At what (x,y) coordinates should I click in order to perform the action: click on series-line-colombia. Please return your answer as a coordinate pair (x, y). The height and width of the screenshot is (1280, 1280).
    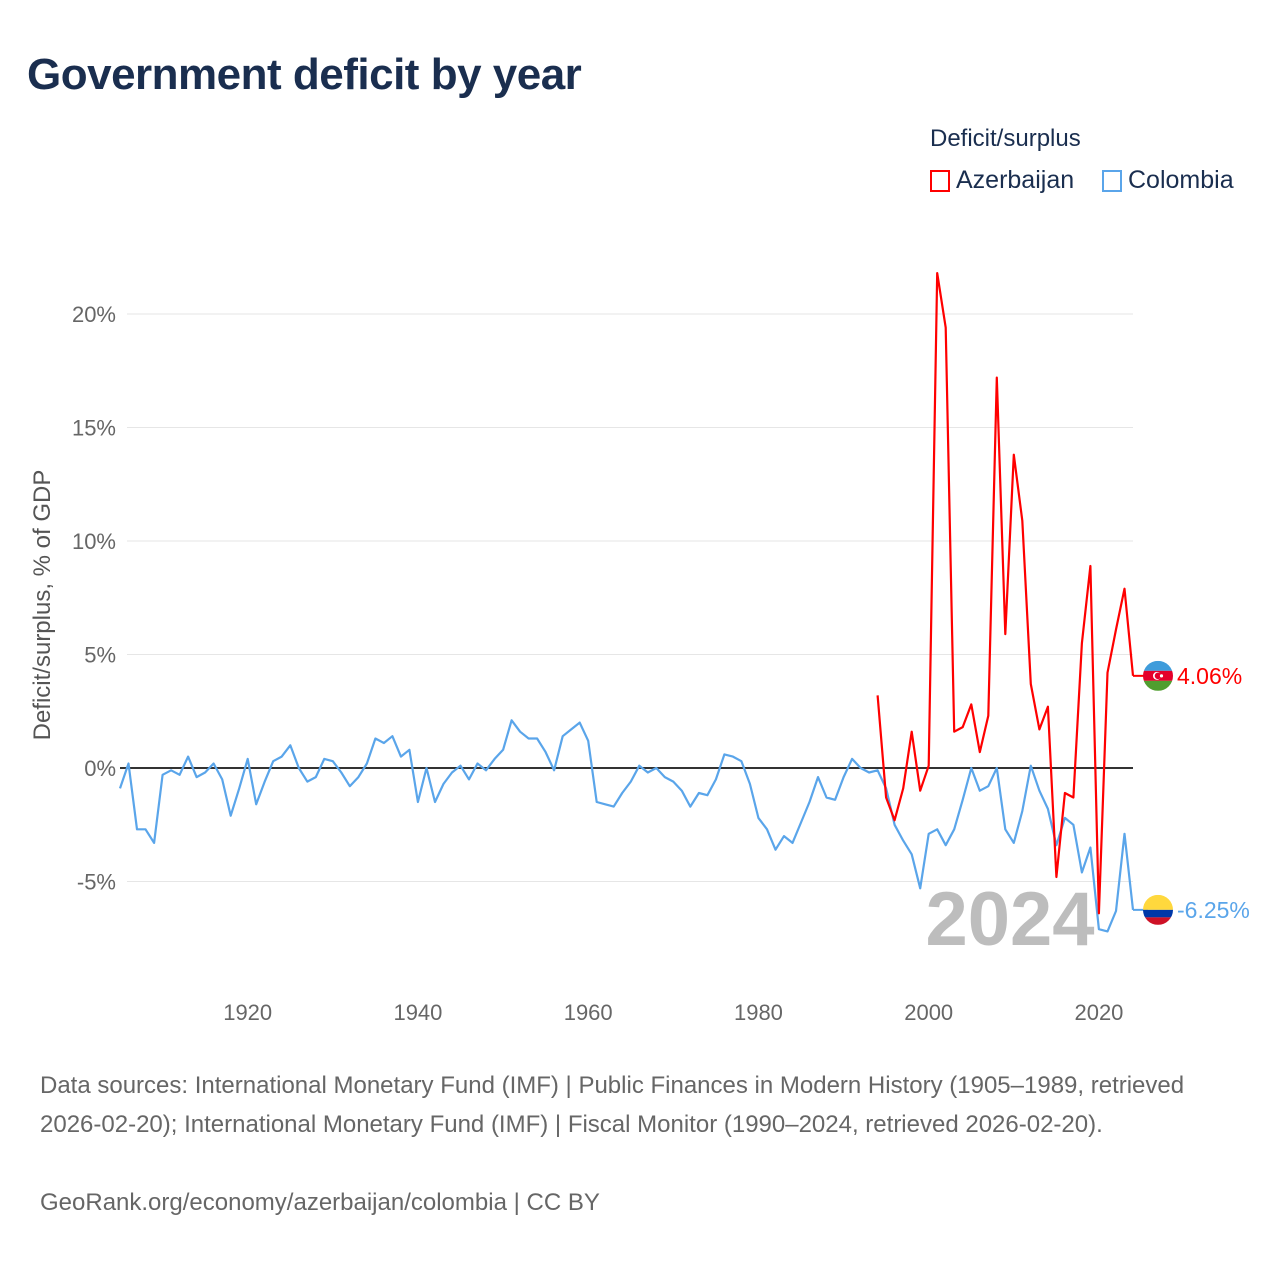
    Looking at the image, I should click on (626, 826).